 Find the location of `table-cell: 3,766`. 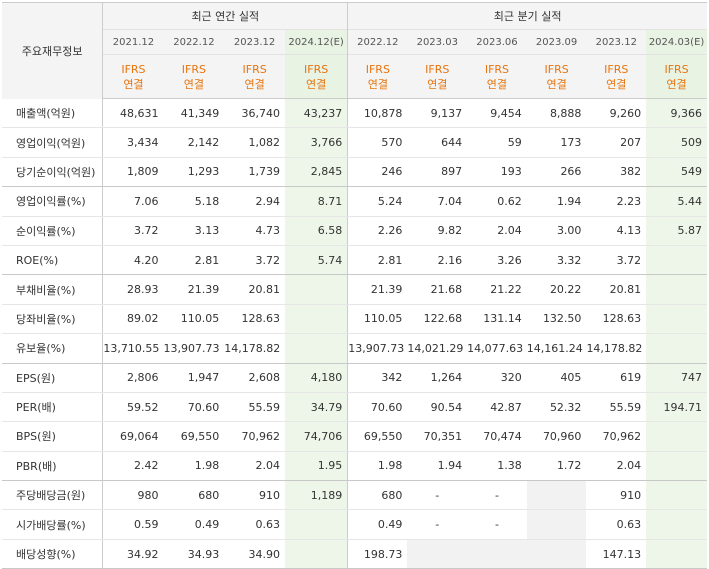

table-cell: 3,766 is located at coordinates (316, 142).